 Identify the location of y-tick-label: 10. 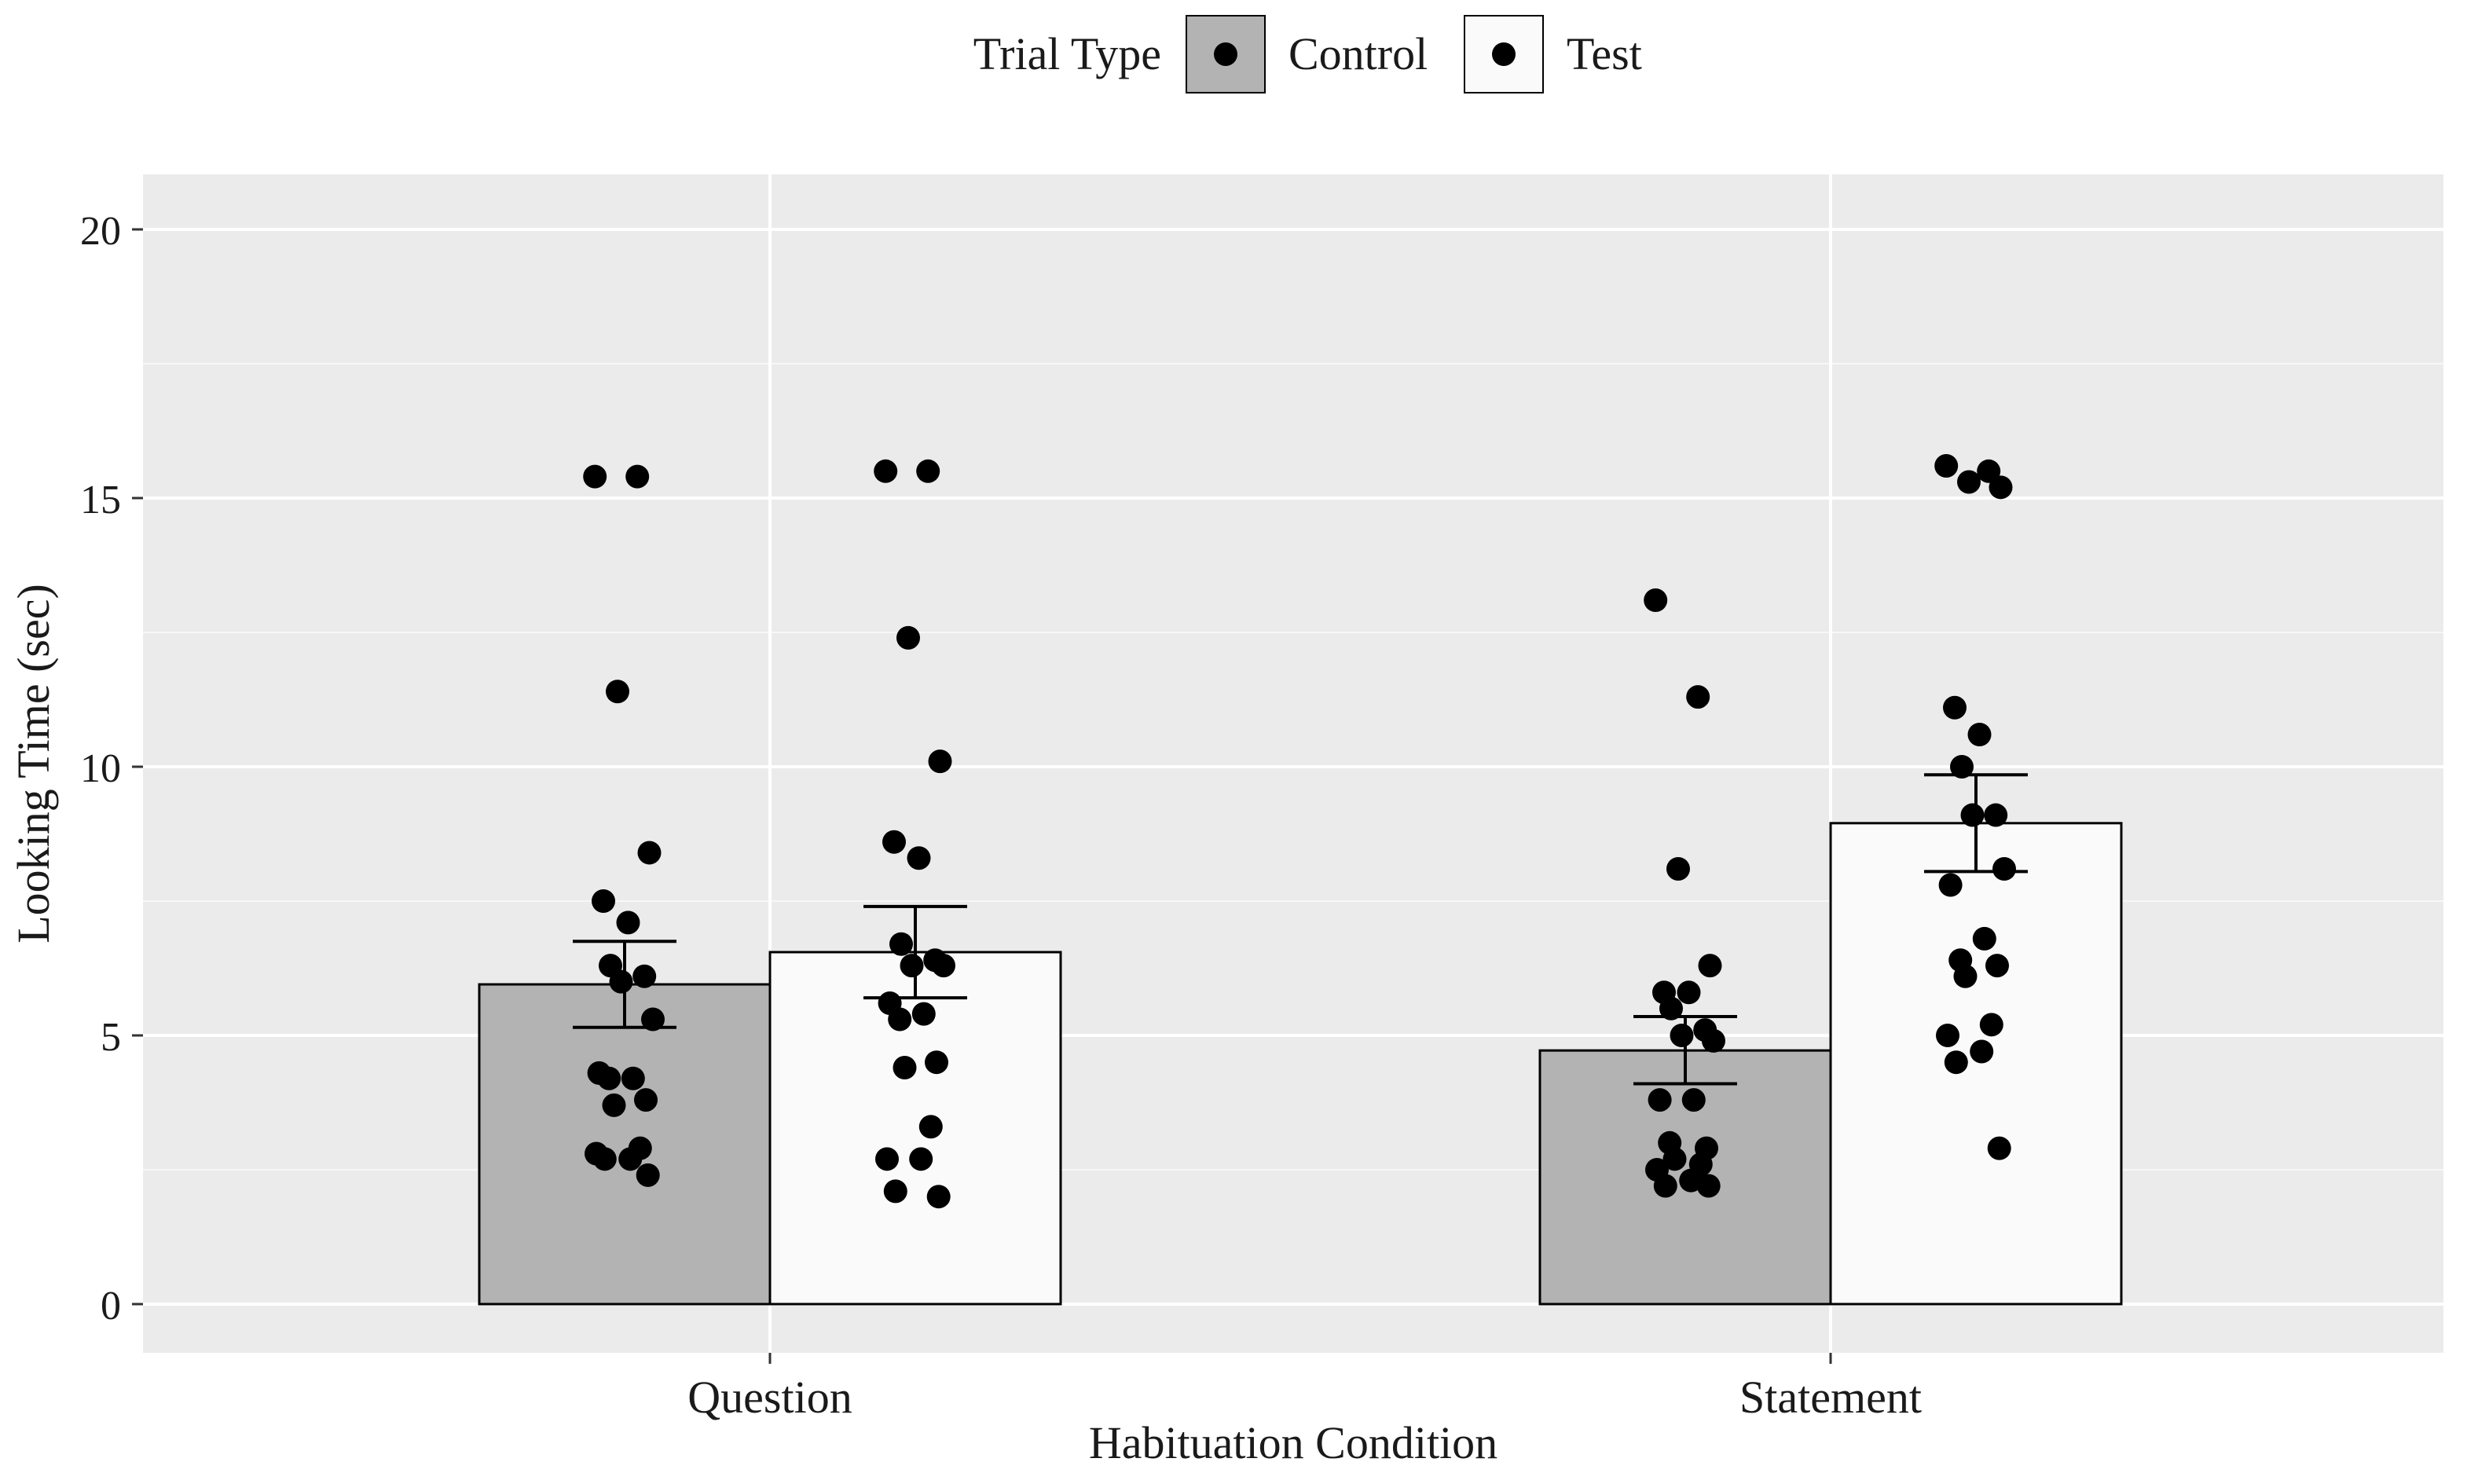
(100, 768).